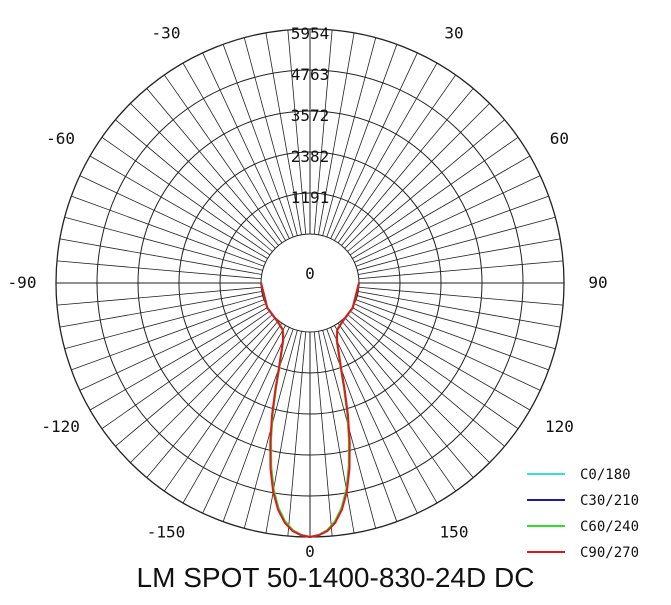 This screenshot has width=671, height=605. Describe the element at coordinates (310, 197) in the screenshot. I see `radial-tick-label: 1191` at that location.